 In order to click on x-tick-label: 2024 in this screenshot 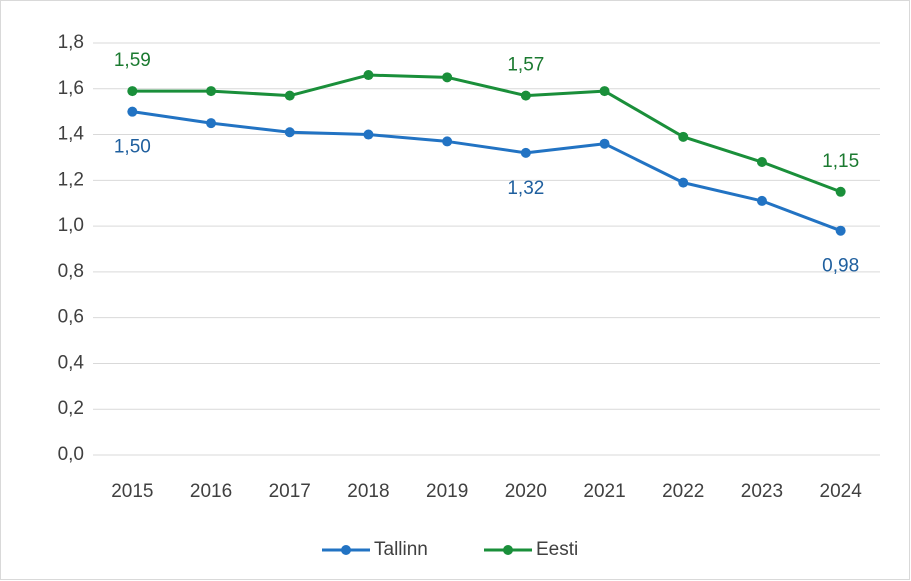, I will do `click(841, 491)`.